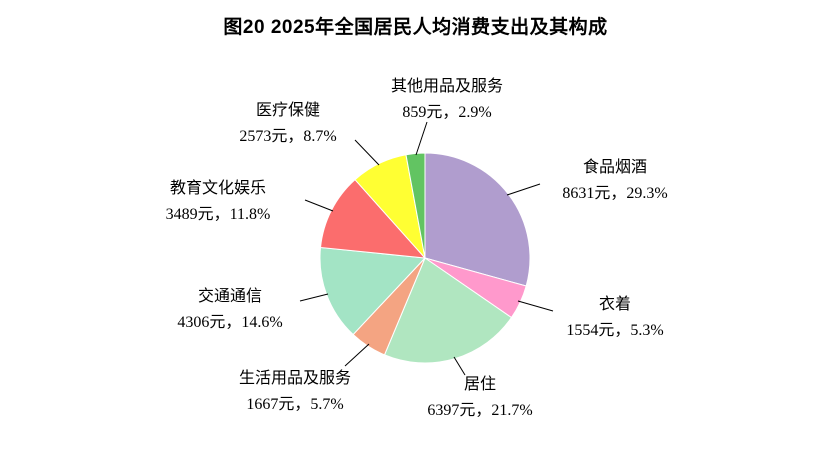  I want to click on slice-name: 衣着, so click(614, 304).